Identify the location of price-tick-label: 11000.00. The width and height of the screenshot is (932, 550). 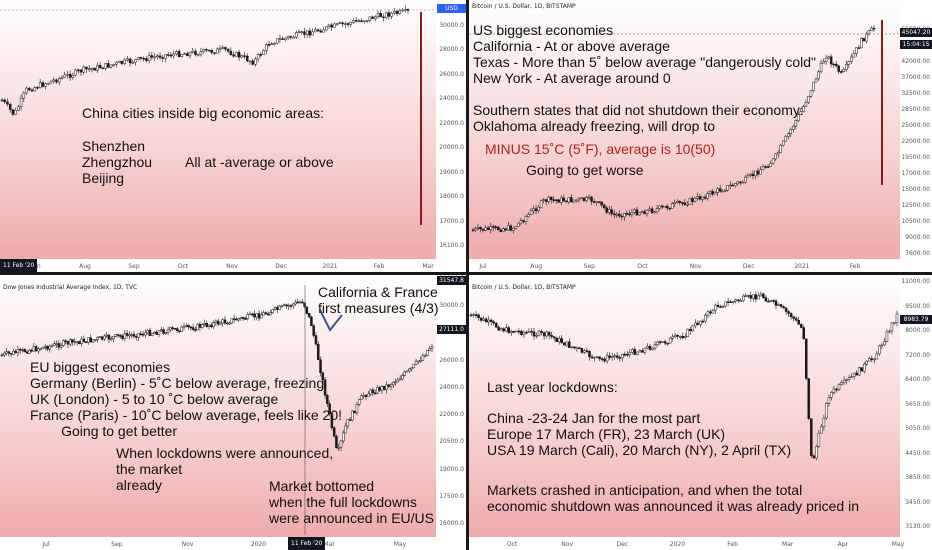
(915, 281).